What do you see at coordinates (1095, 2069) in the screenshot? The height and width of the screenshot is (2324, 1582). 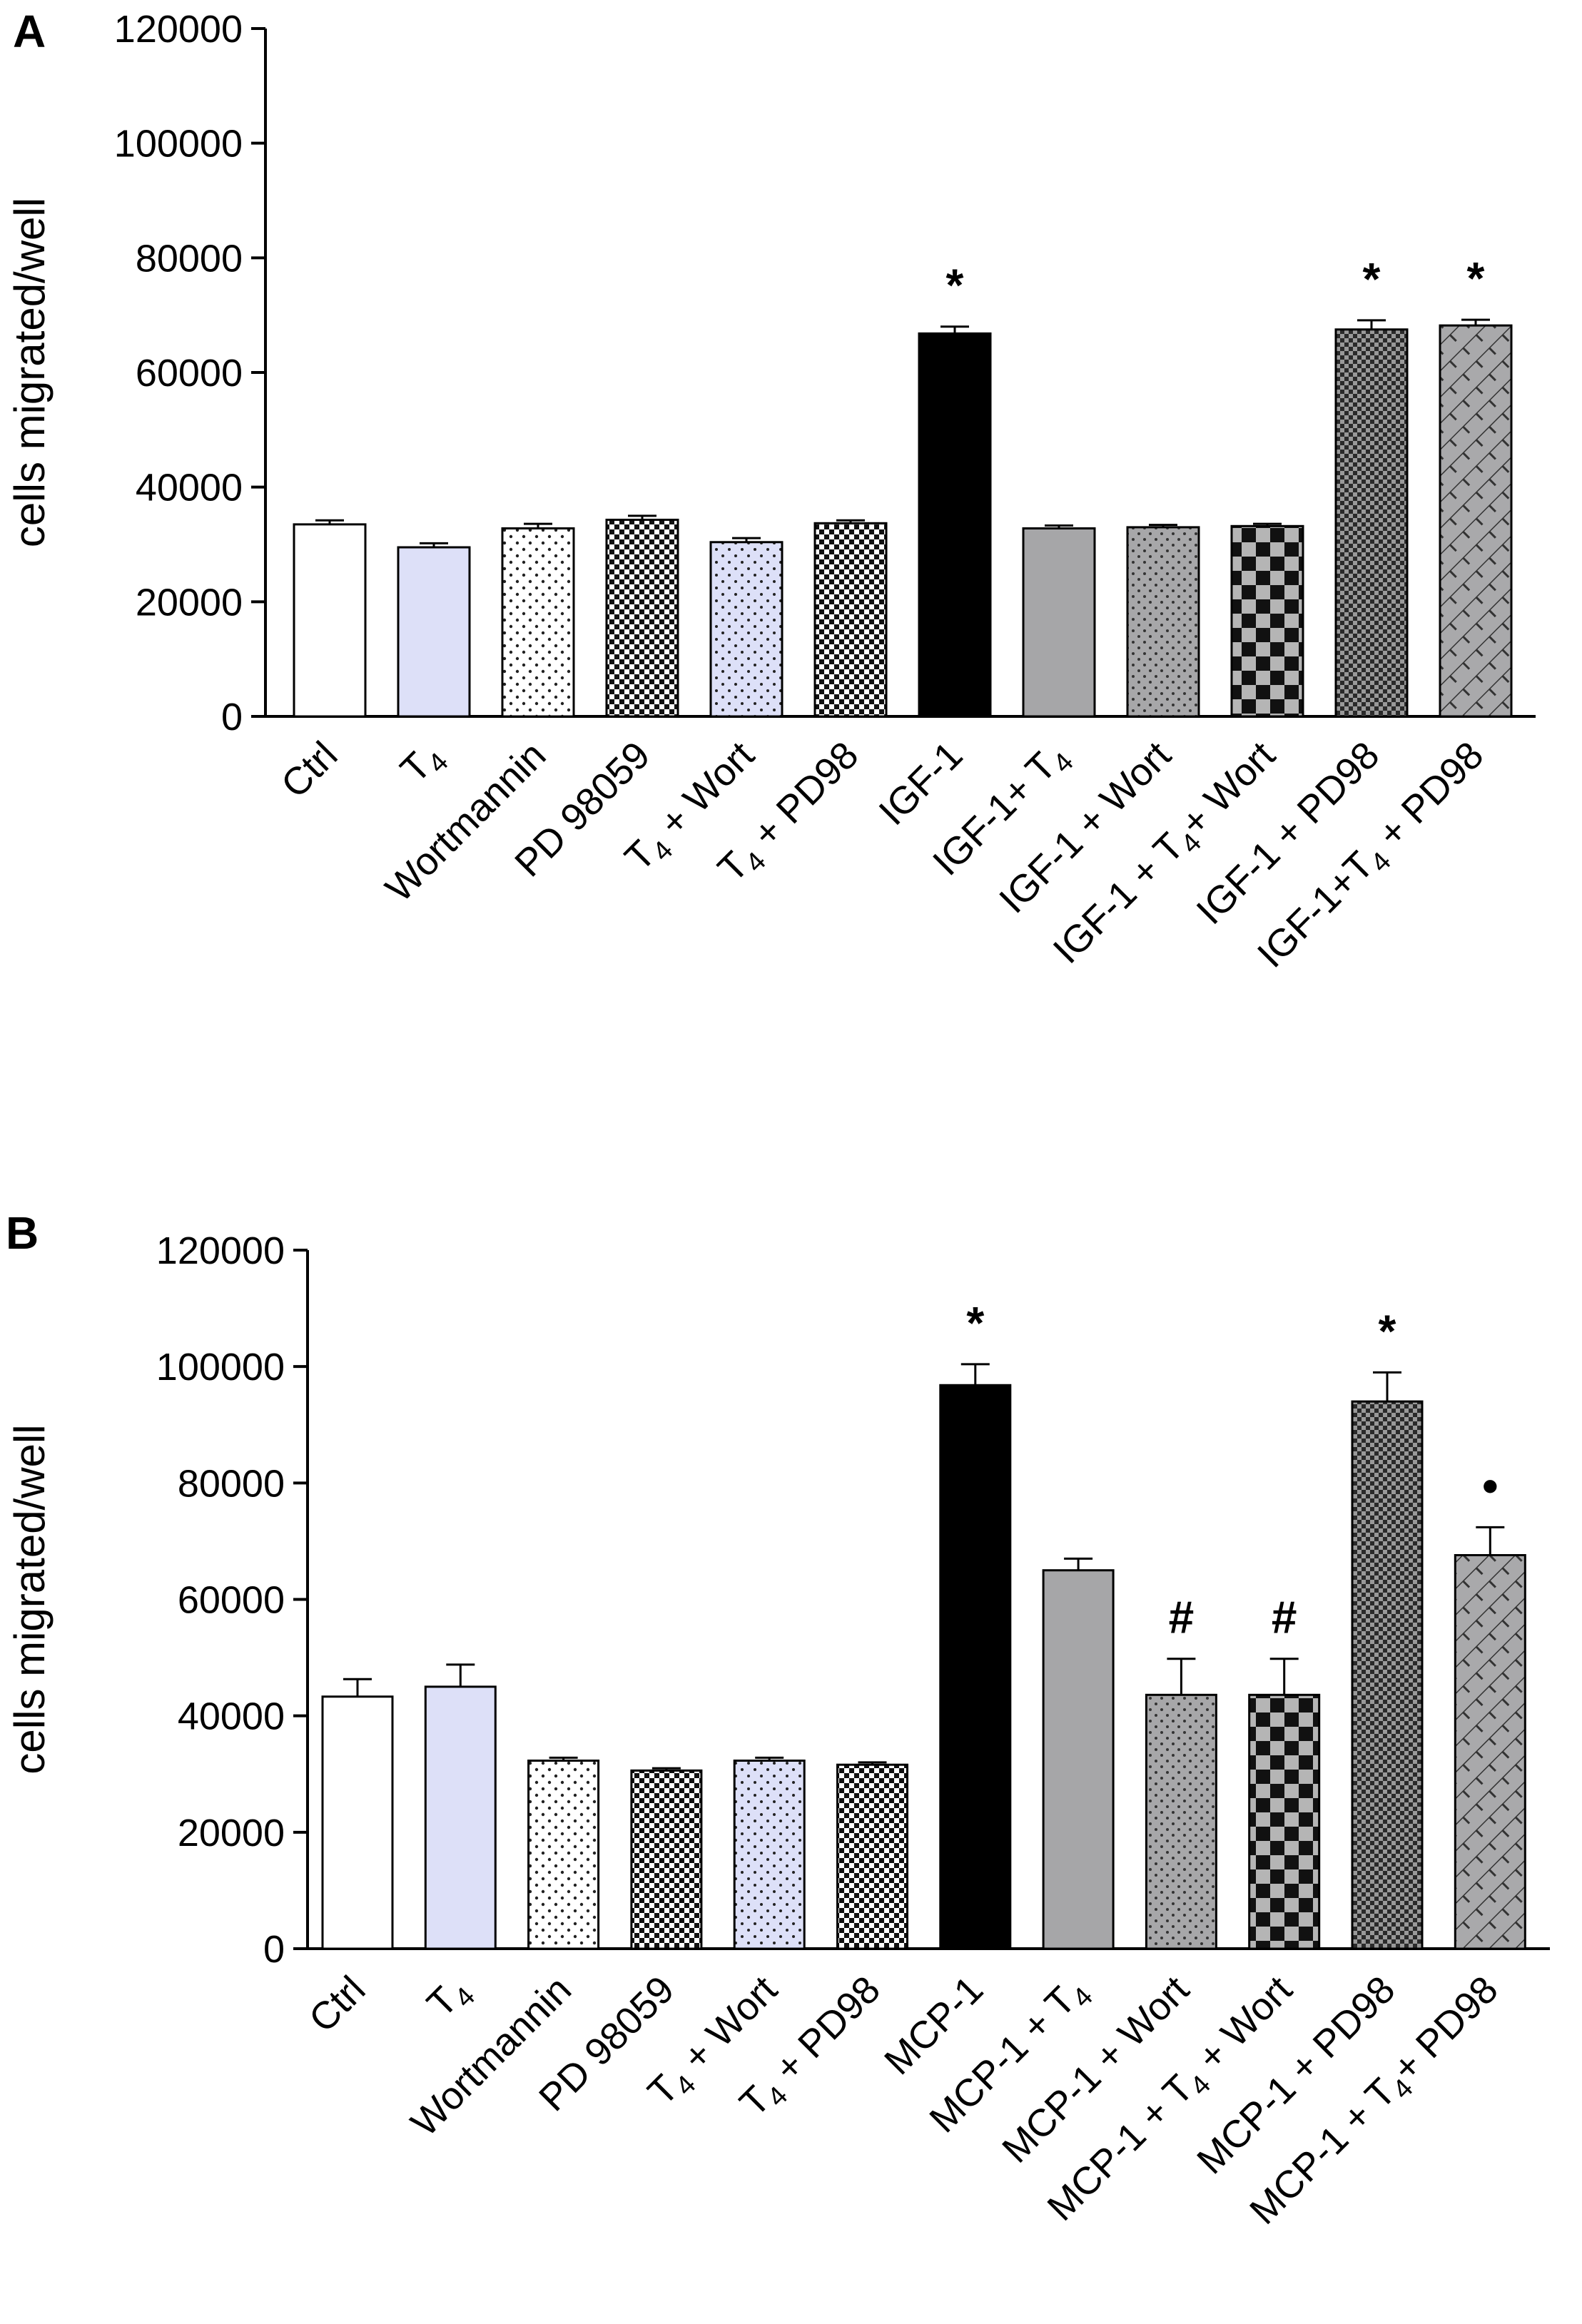 I see `x-tick-label: MCP-1 + Wort` at bounding box center [1095, 2069].